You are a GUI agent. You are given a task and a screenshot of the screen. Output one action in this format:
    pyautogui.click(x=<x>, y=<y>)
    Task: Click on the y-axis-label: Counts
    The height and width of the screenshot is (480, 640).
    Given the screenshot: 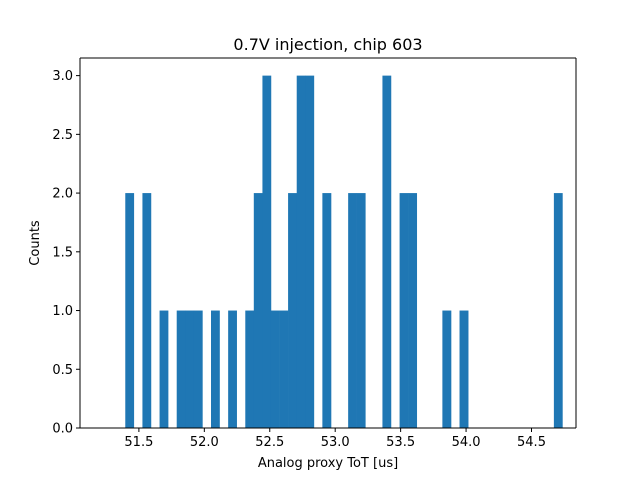 What is the action you would take?
    pyautogui.click(x=35, y=243)
    